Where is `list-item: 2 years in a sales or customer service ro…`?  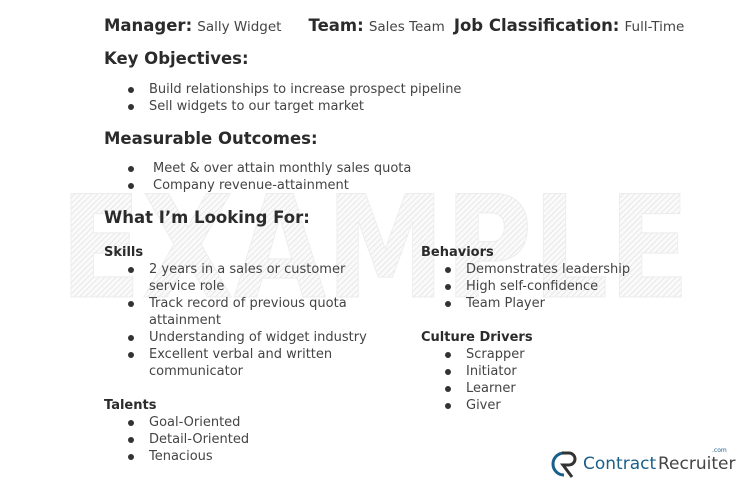 list-item: 2 years in a sales or customer service ro… is located at coordinates (247, 278).